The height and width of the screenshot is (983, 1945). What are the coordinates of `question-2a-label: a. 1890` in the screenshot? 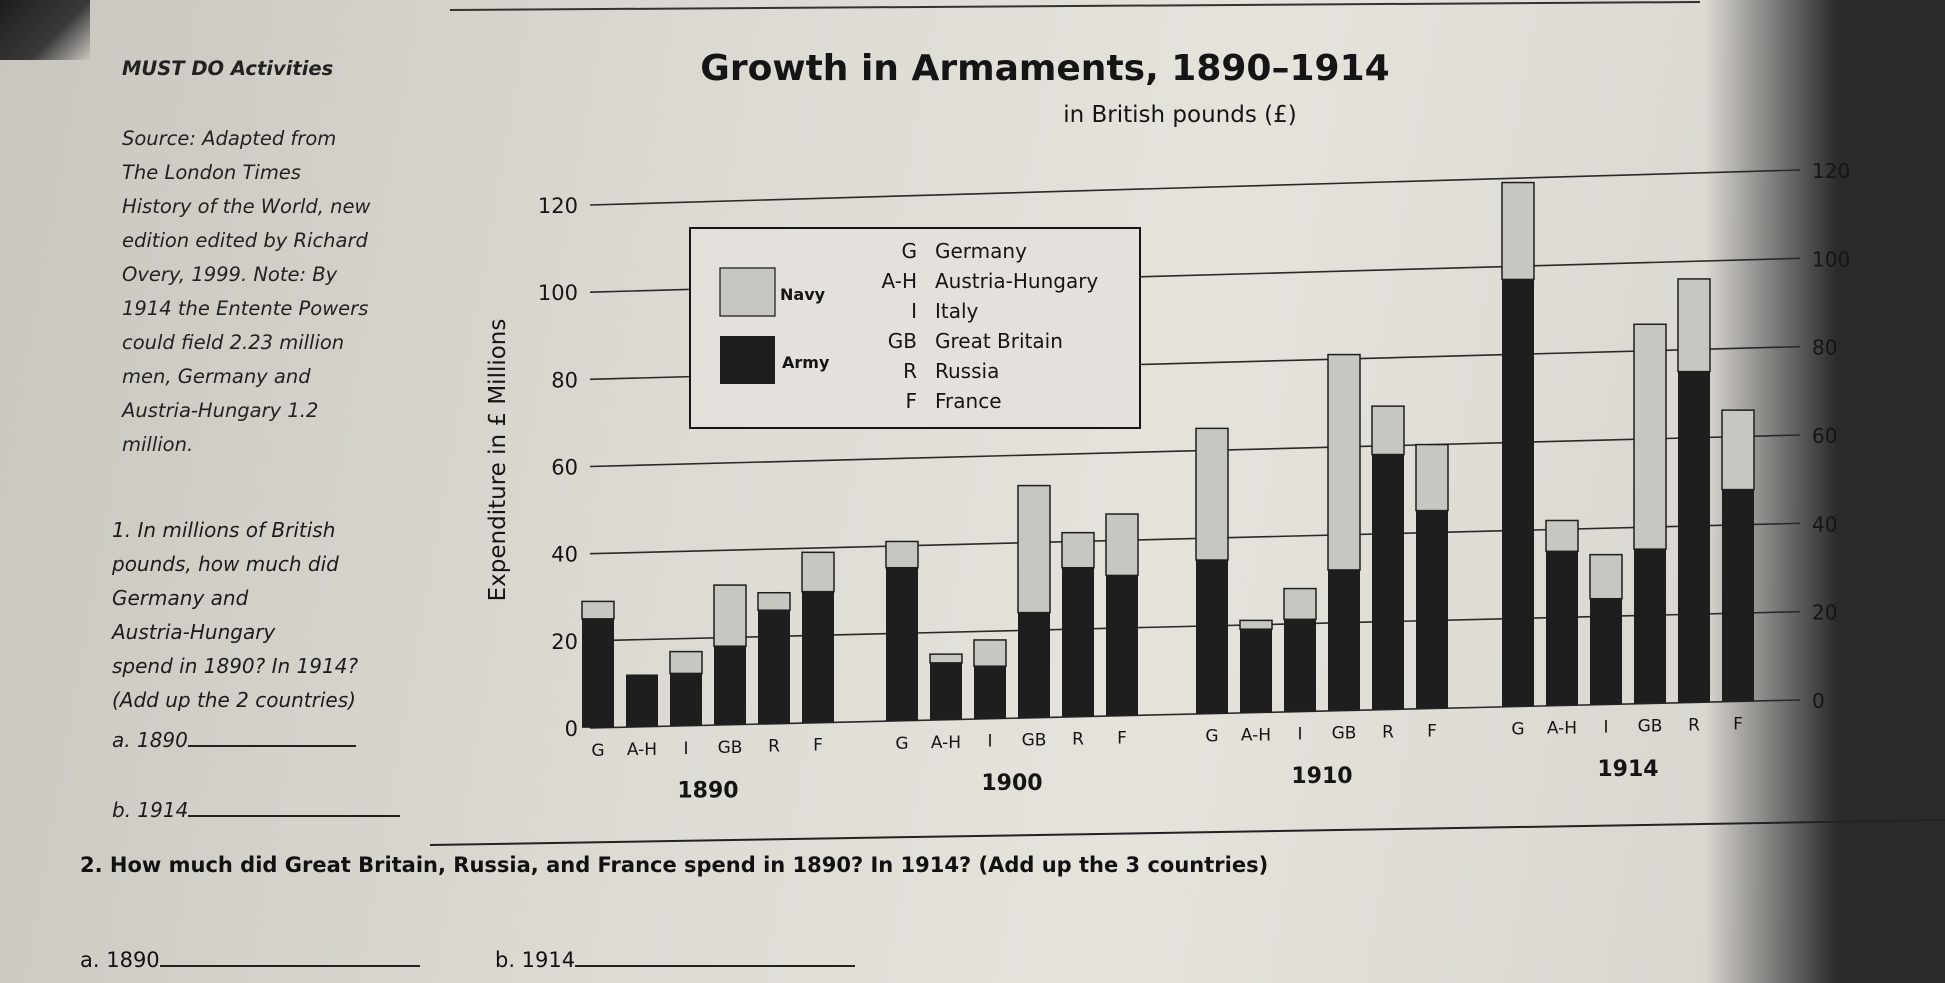 It's located at (120, 960).